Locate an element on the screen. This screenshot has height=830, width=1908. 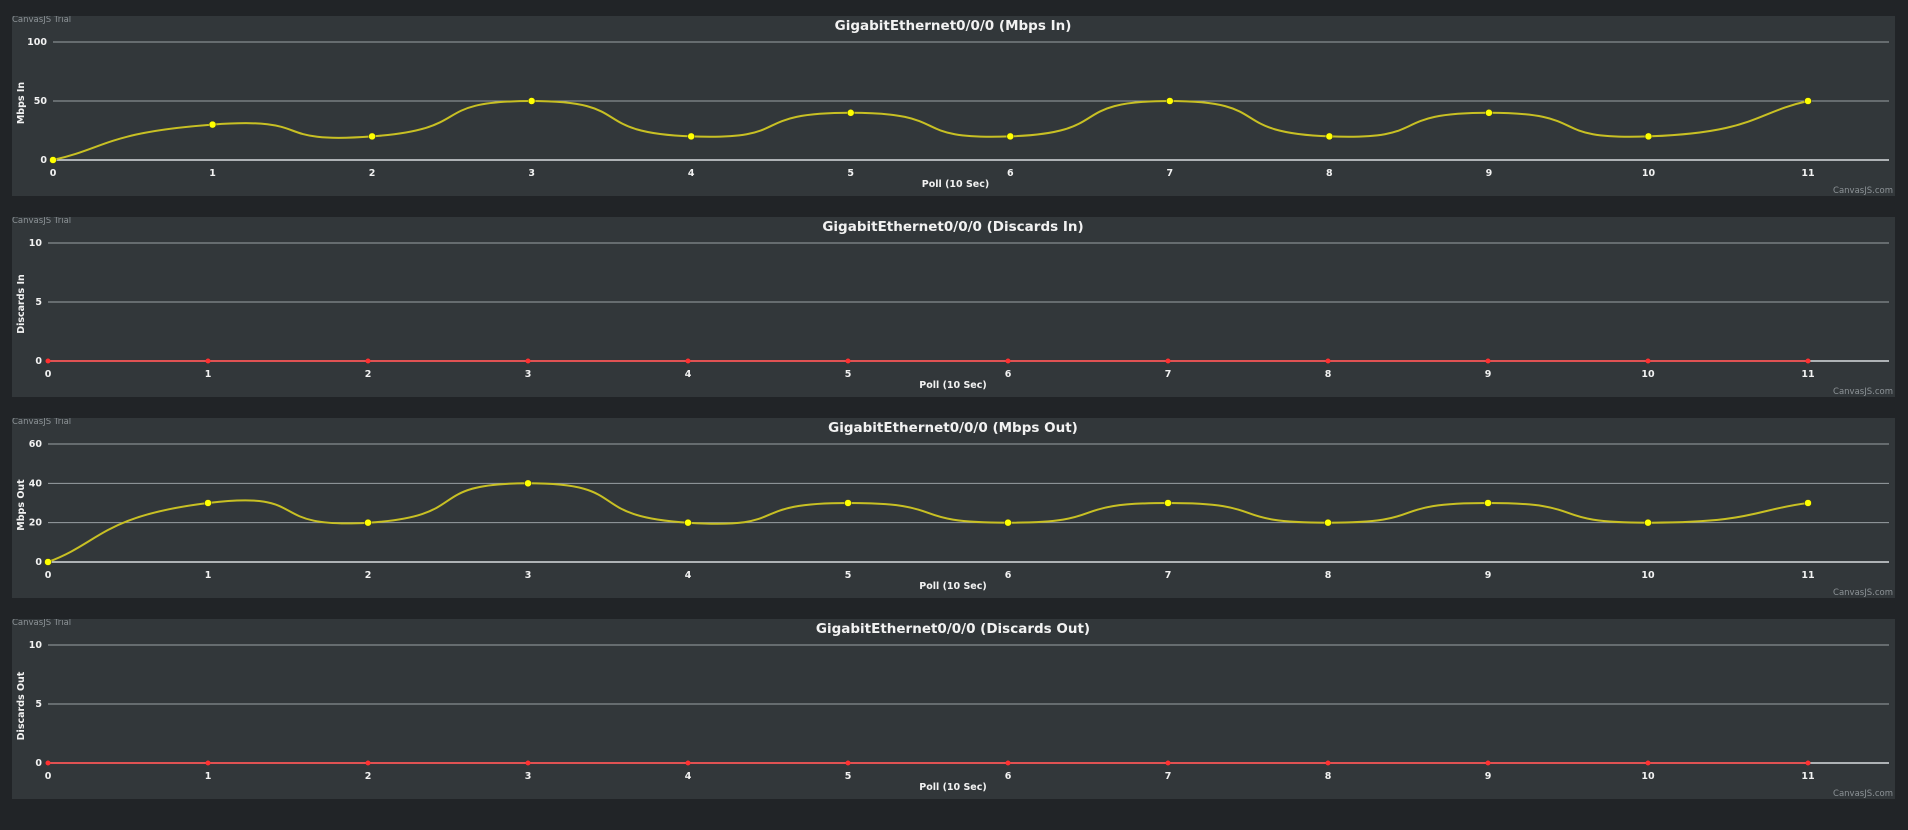
y-axis-title: Mbps Out is located at coordinates (21, 505).